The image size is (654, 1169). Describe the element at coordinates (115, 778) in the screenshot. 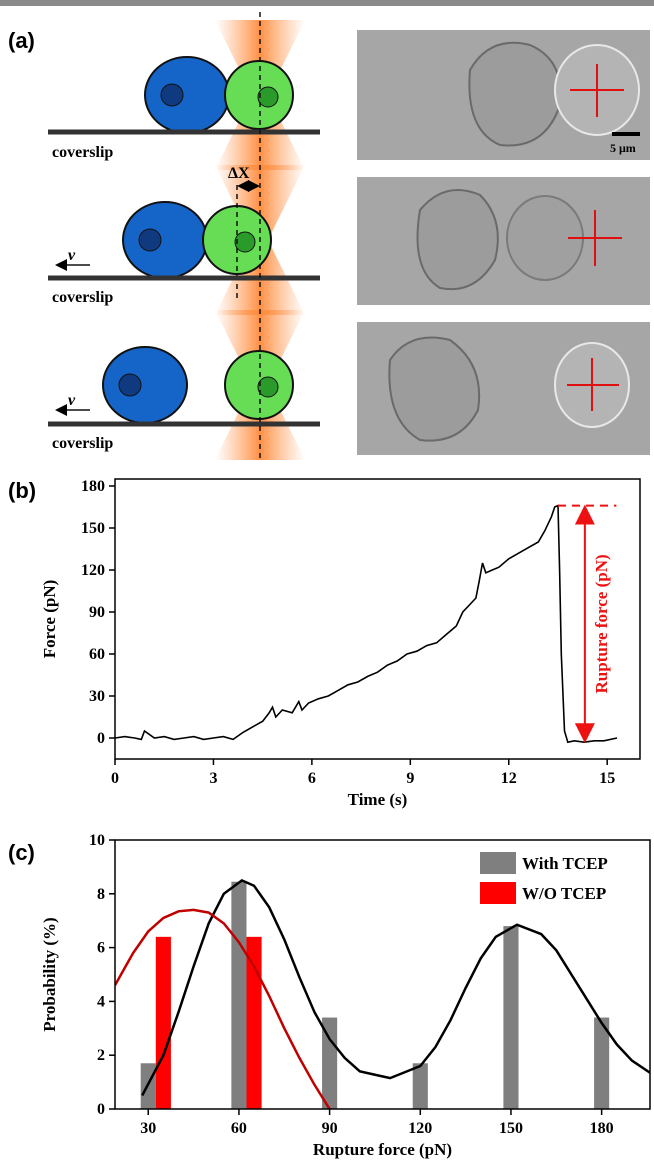

I see `x-tick-label: 0` at that location.